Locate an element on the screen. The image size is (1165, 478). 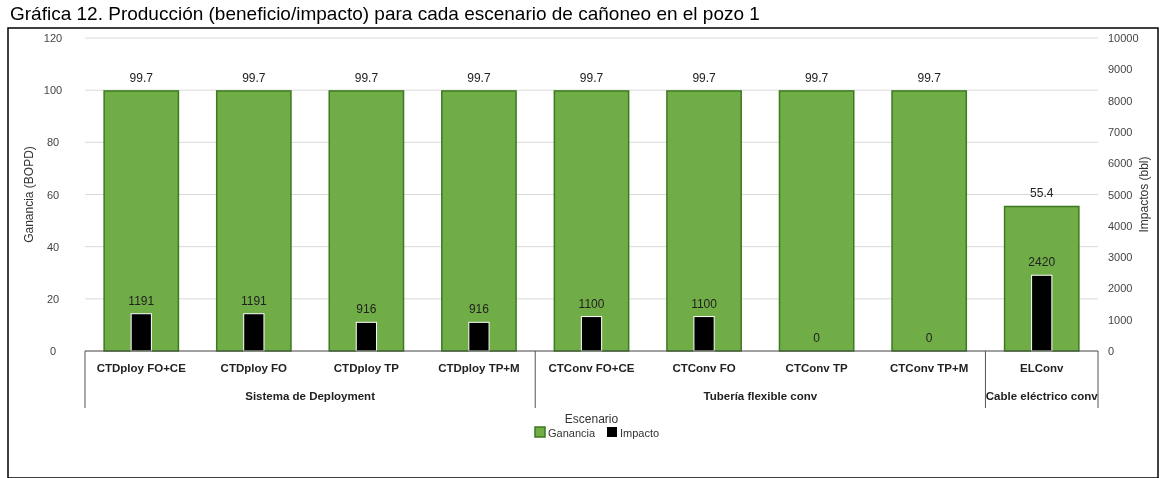
text: Cable eléctrico conv is located at coordinates (1042, 396).